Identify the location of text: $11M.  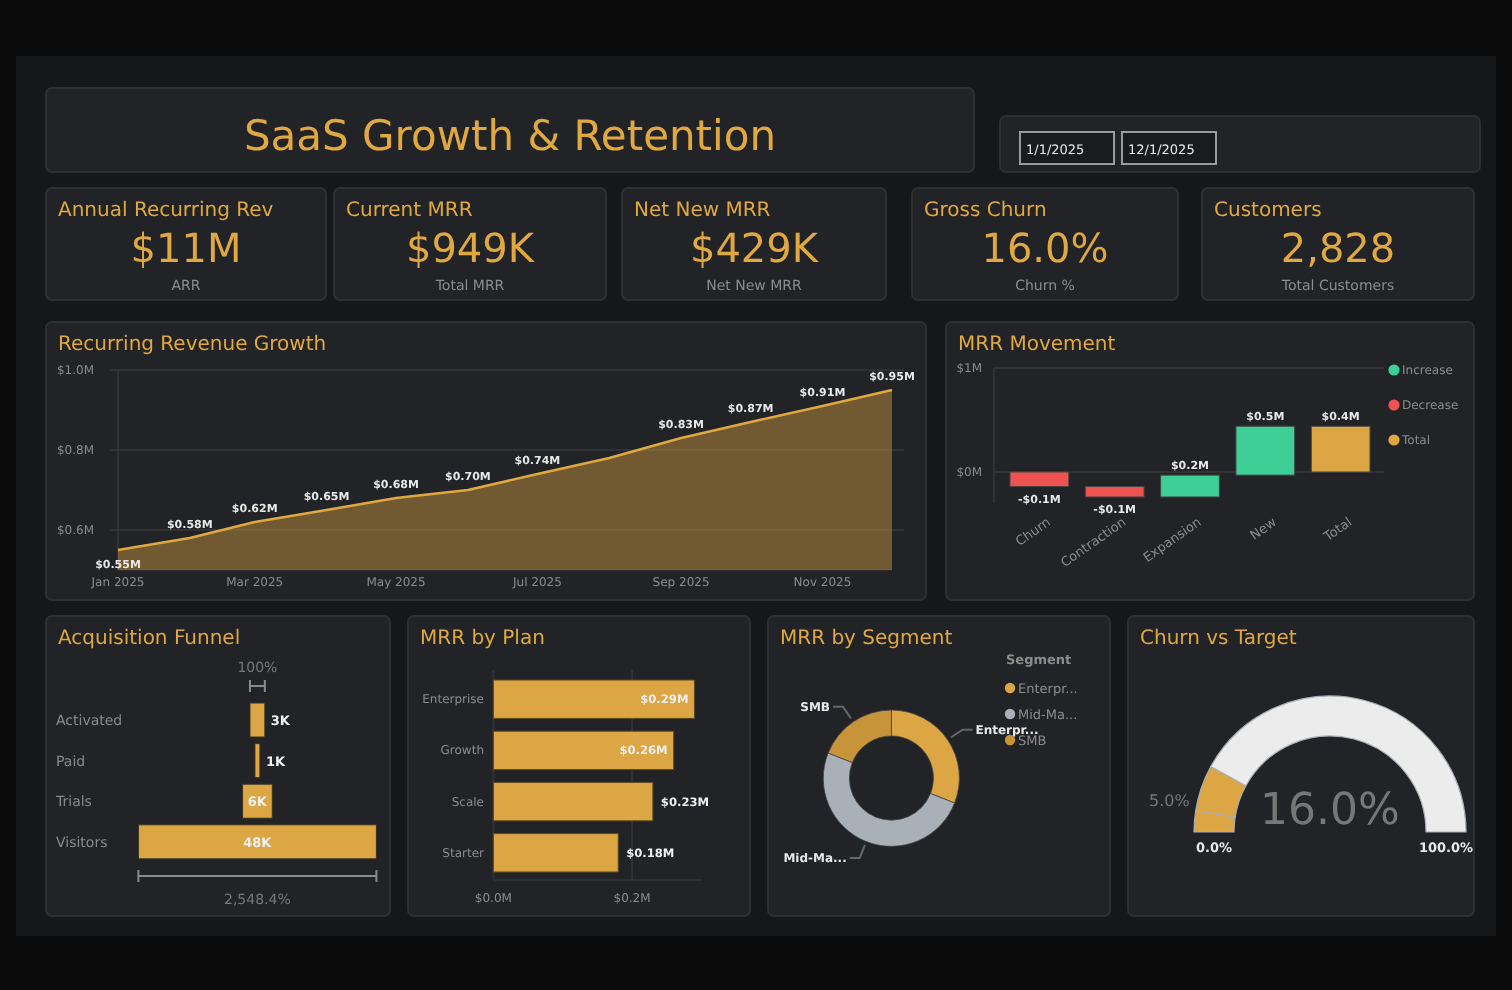
(186, 248).